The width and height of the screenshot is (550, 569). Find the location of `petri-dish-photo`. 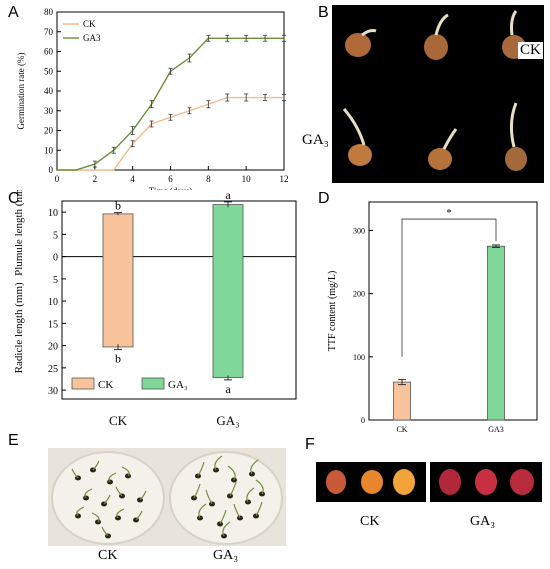

petri-dish-photo is located at coordinates (167, 497).